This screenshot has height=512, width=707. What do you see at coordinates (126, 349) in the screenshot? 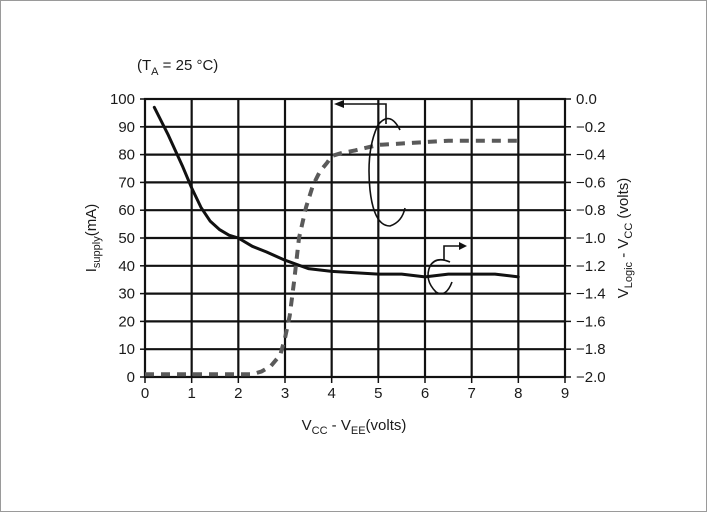
I see `y-left-tick-label: 10` at bounding box center [126, 349].